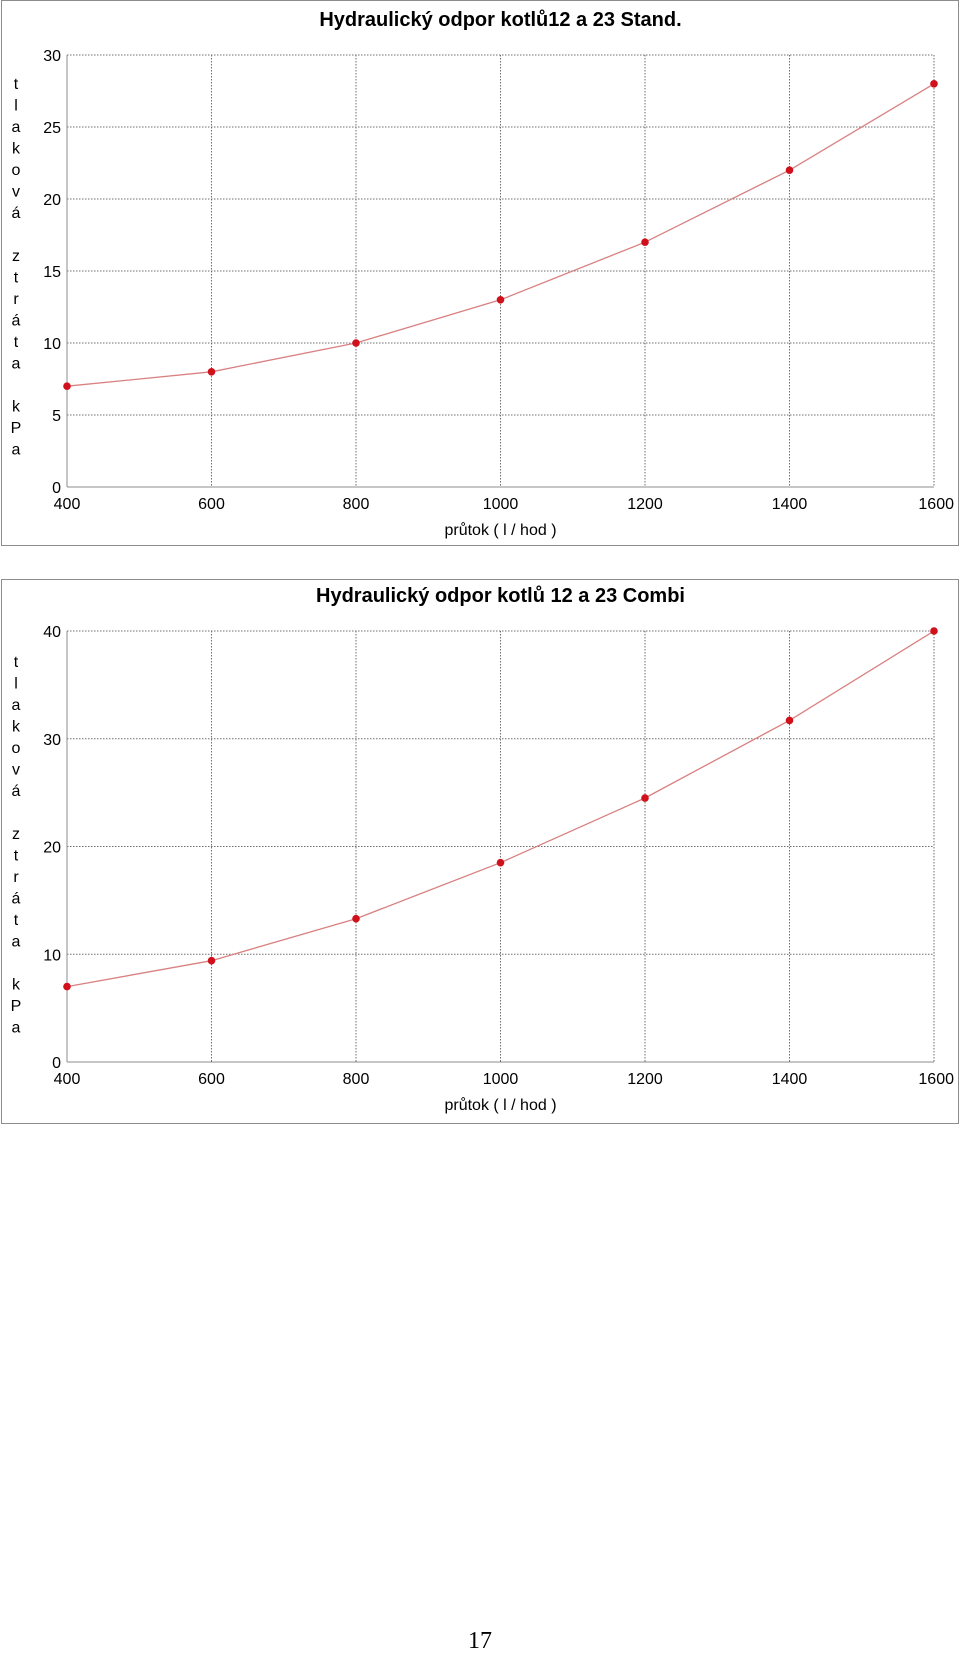 Image resolution: width=960 pixels, height=1655 pixels. Describe the element at coordinates (52, 632) in the screenshot. I see `y-tick-label: 40` at that location.